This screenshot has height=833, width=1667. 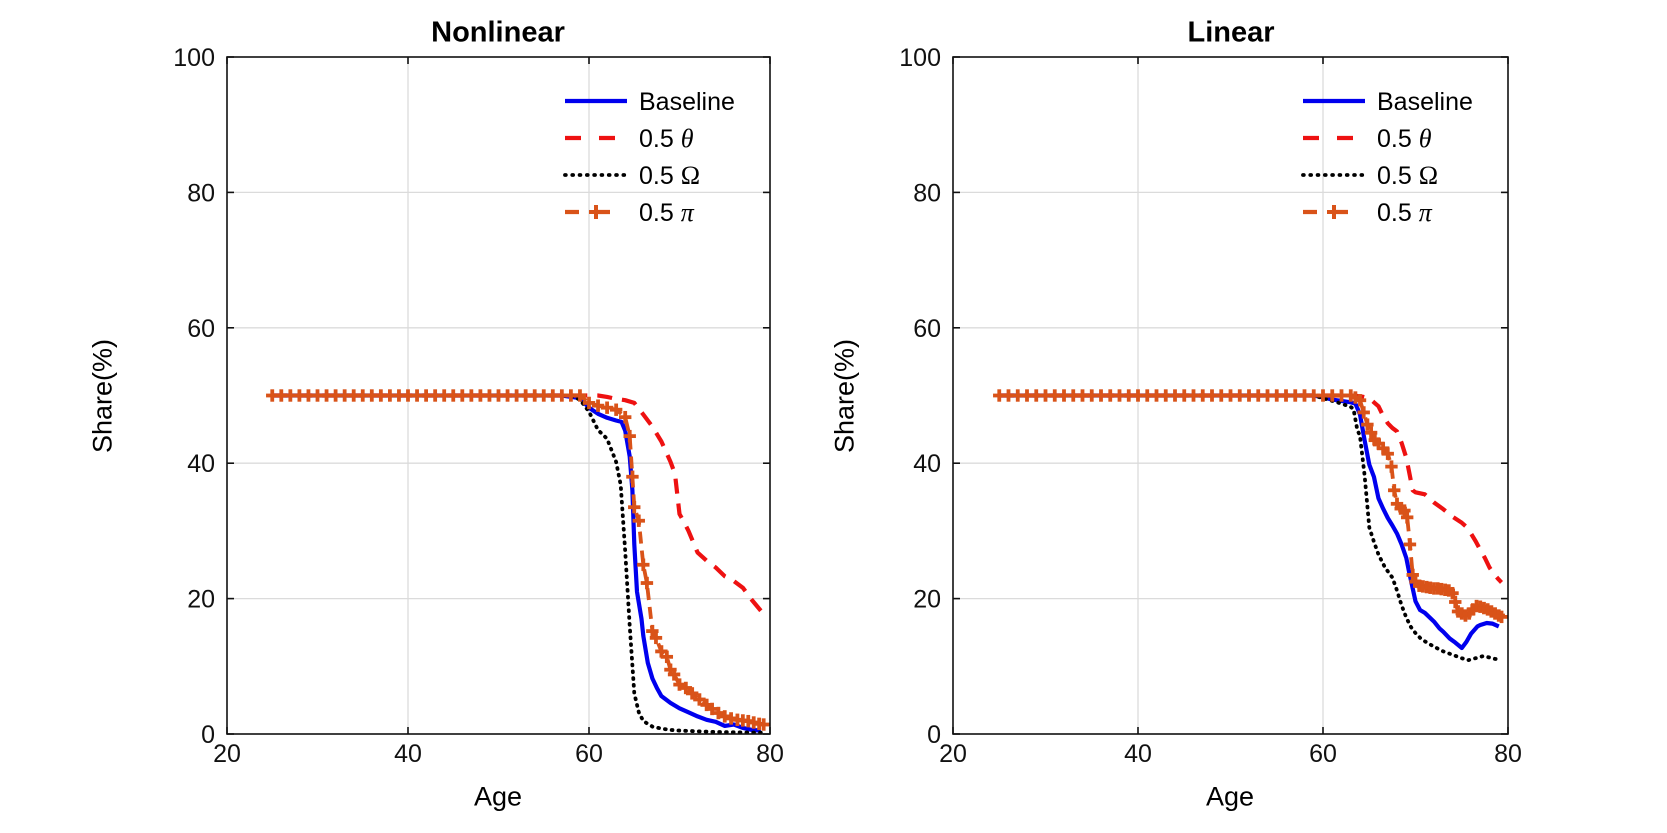 I want to click on x-axis-label-nonlinear: Age, so click(x=498, y=796).